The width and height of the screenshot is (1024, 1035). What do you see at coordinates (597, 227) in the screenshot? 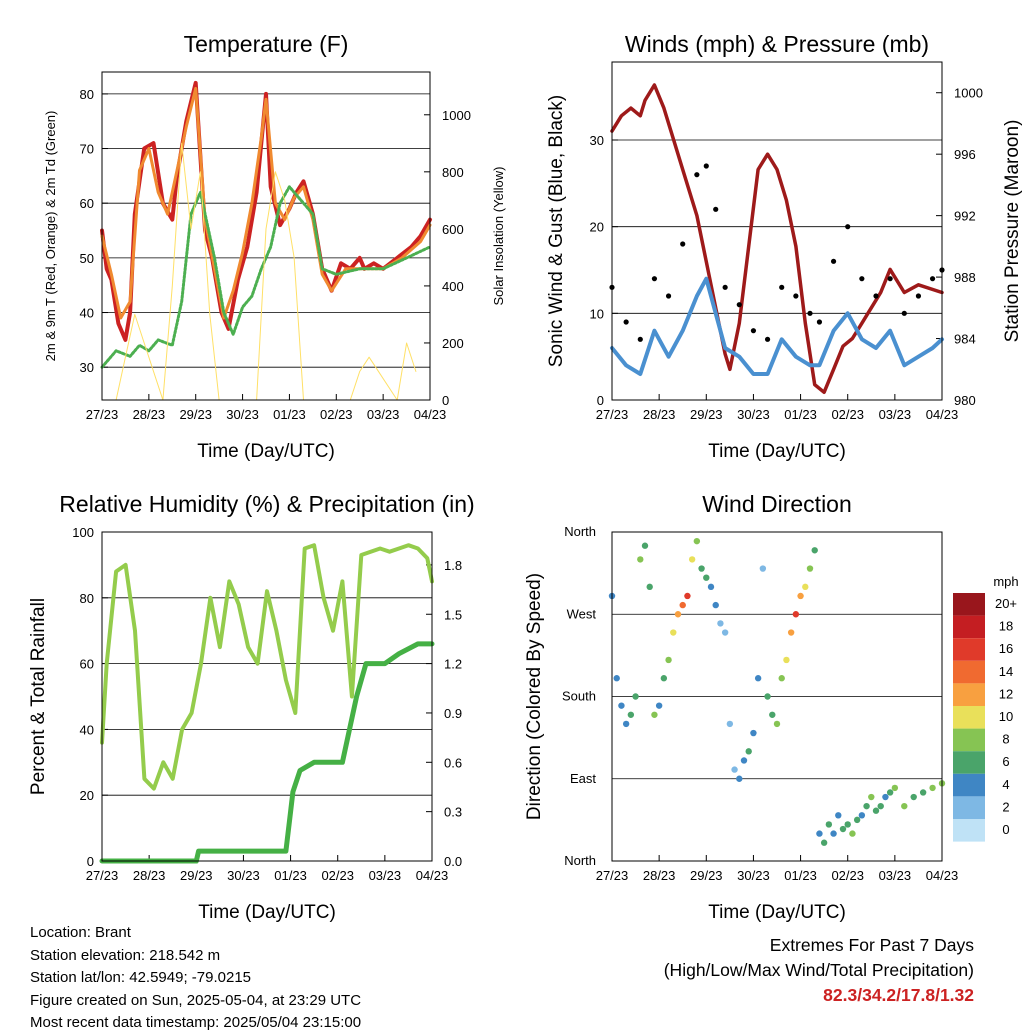
I see `panel2-ytick-label: 20` at bounding box center [597, 227].